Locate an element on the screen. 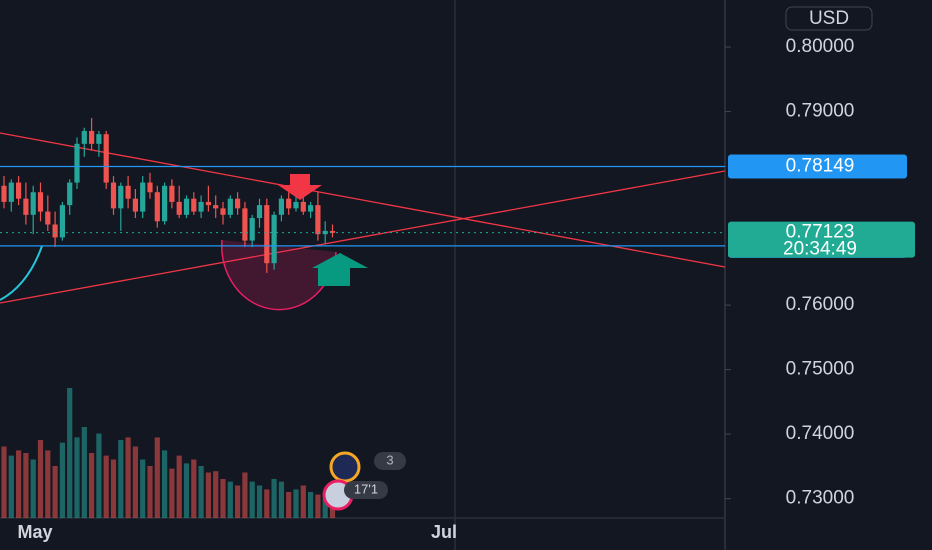 The image size is (932, 550). y-tick-label: 0.76000 is located at coordinates (820, 304).